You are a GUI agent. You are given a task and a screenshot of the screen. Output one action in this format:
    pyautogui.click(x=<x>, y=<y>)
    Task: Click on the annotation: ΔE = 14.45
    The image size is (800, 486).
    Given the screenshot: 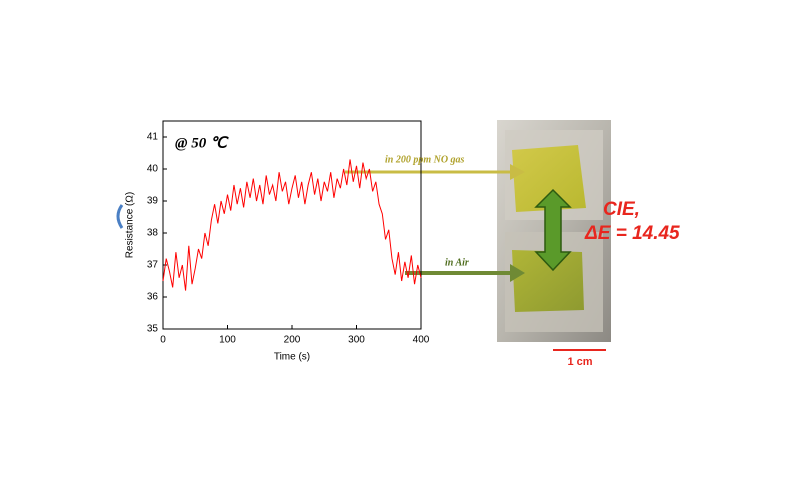 What is the action you would take?
    pyautogui.click(x=632, y=233)
    